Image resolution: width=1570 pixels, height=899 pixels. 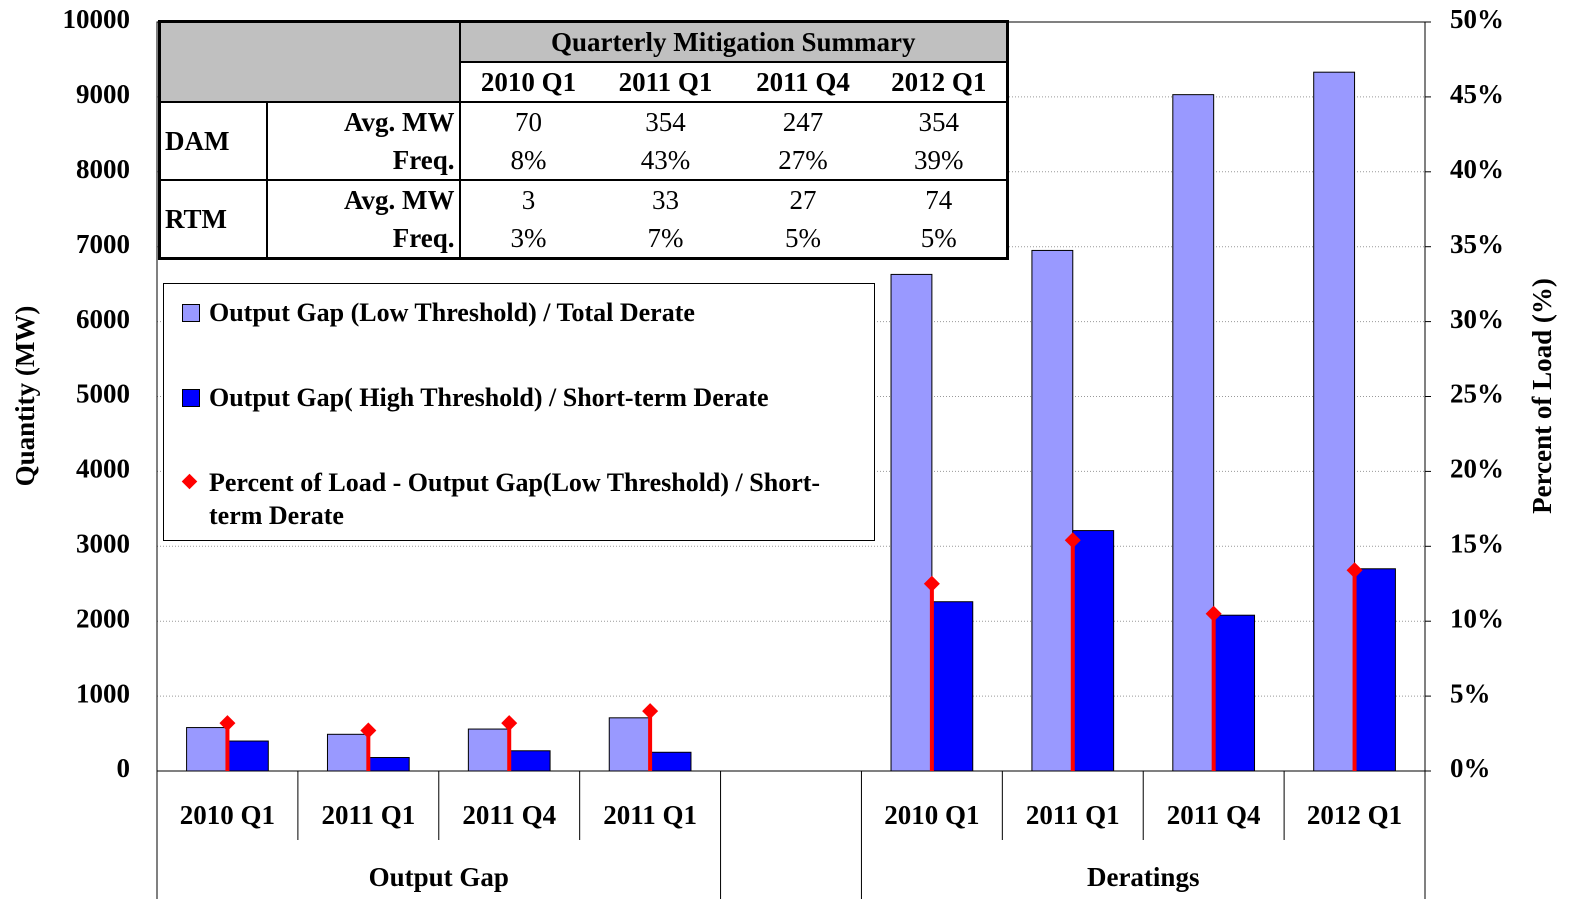 I want to click on table-value: 7%, so click(x=665, y=238).